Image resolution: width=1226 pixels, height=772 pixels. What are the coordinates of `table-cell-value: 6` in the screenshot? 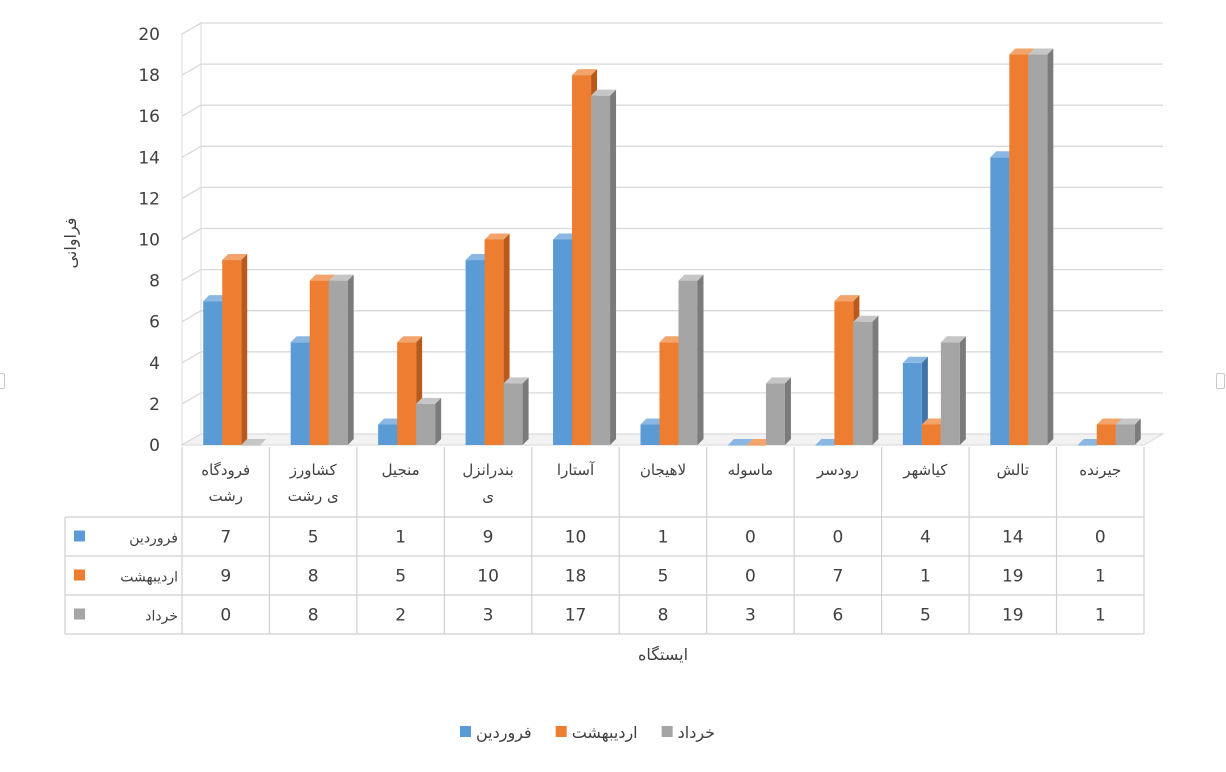 It's located at (837, 616).